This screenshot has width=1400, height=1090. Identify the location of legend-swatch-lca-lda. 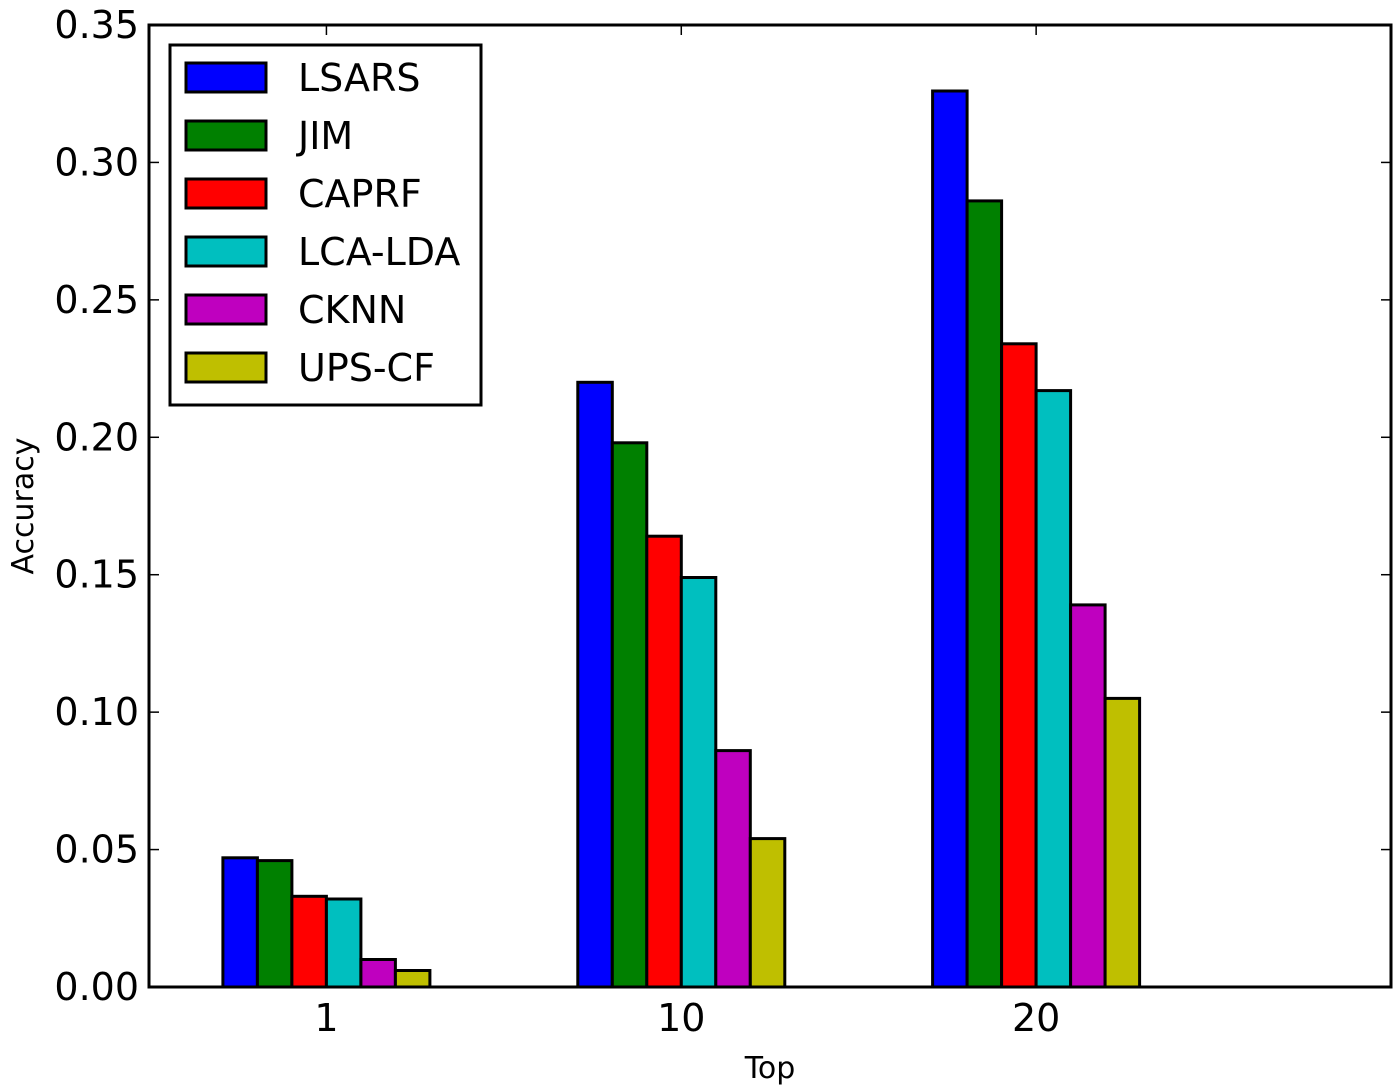
(226, 251).